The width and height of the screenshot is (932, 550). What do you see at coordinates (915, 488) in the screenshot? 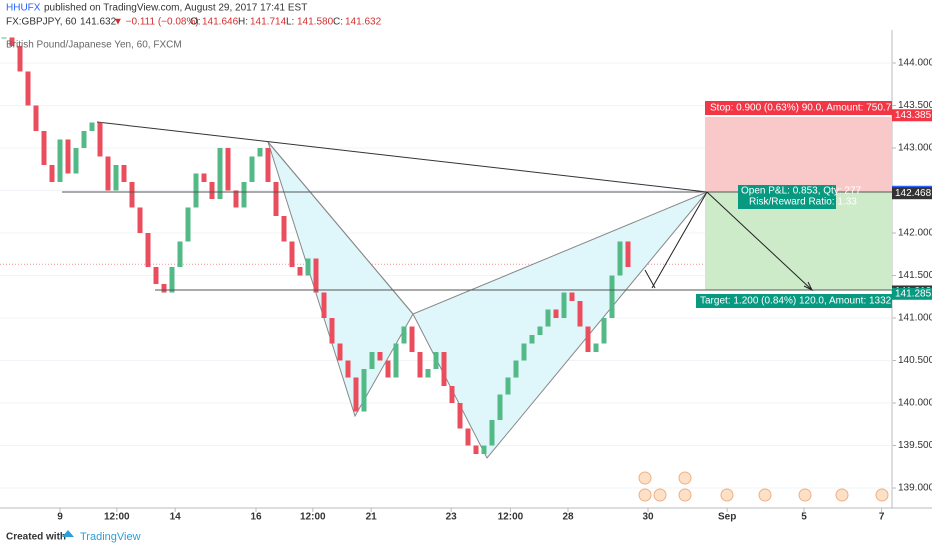
I see `y-tick-label: 139.000` at bounding box center [915, 488].